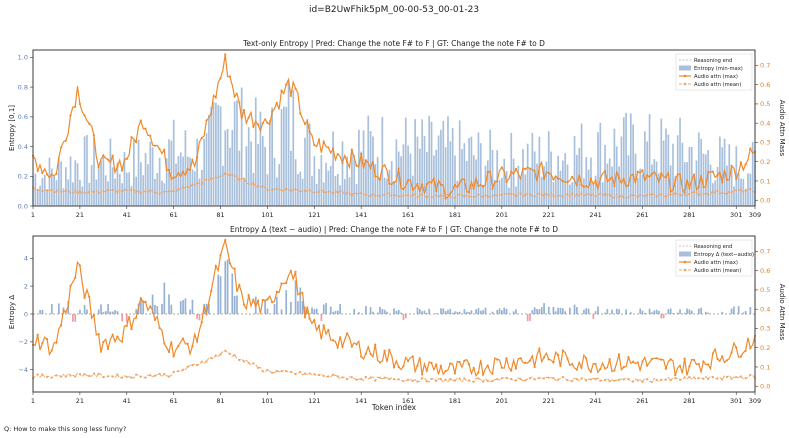 The width and height of the screenshot is (789, 438). What do you see at coordinates (502, 215) in the screenshot?
I see `x-tick-label: 201` at bounding box center [502, 215].